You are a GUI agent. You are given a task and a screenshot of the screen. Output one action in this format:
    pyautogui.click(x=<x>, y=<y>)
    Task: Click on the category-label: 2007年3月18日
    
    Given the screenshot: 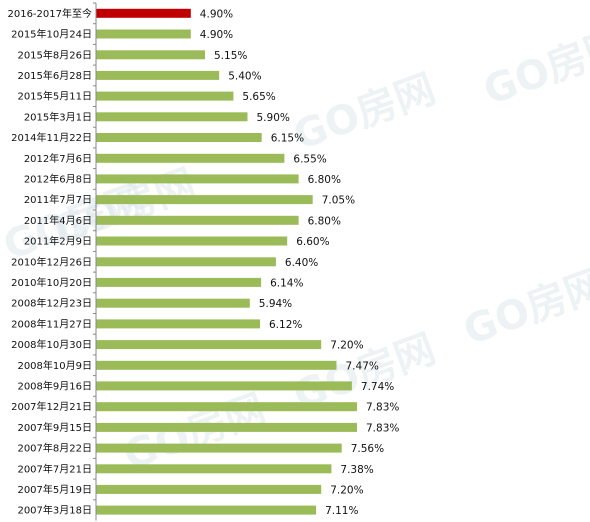 What is the action you would take?
    pyautogui.click(x=54, y=510)
    